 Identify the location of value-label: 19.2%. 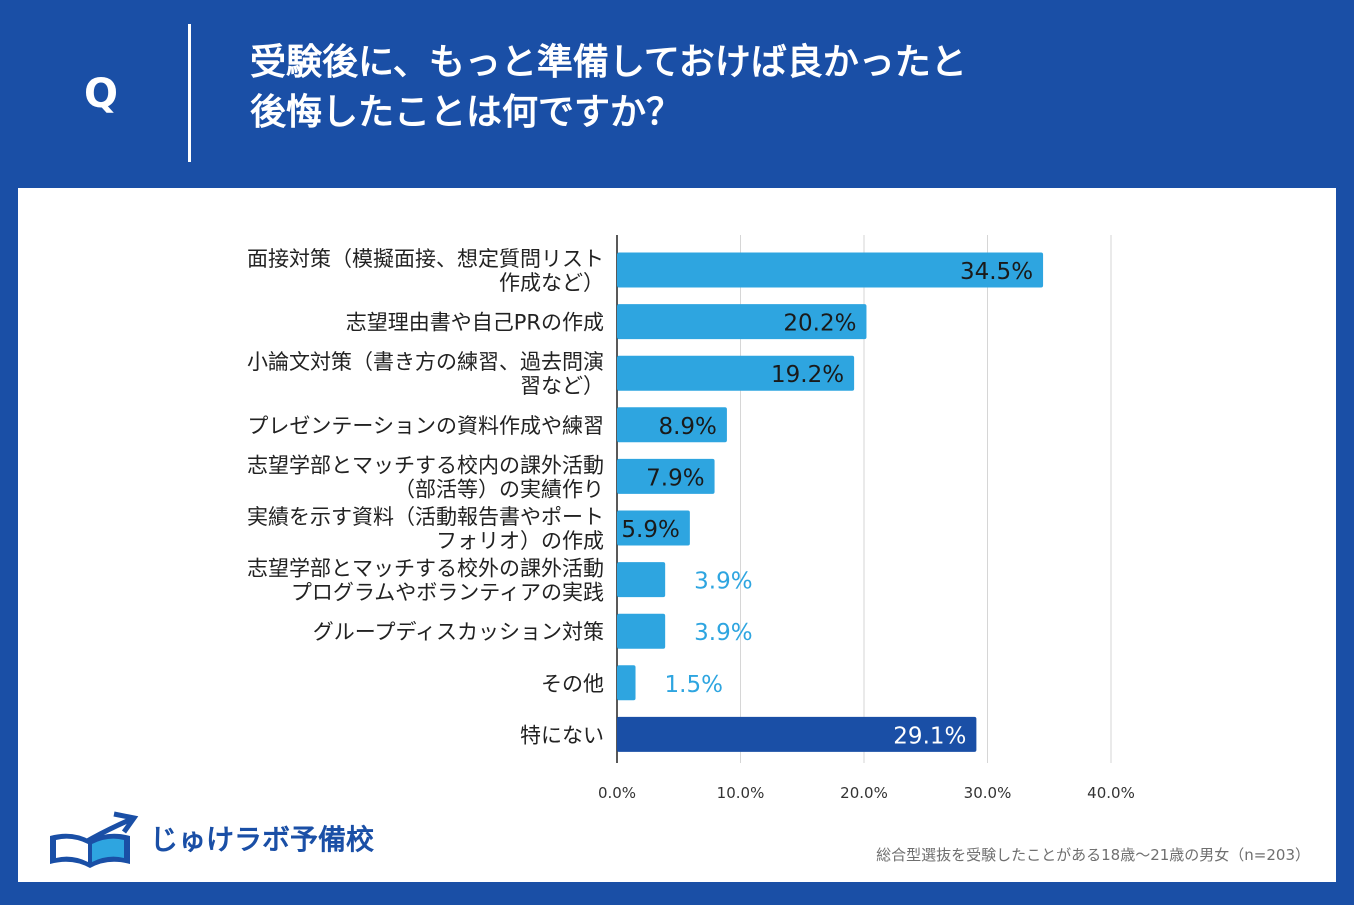
(807, 375).